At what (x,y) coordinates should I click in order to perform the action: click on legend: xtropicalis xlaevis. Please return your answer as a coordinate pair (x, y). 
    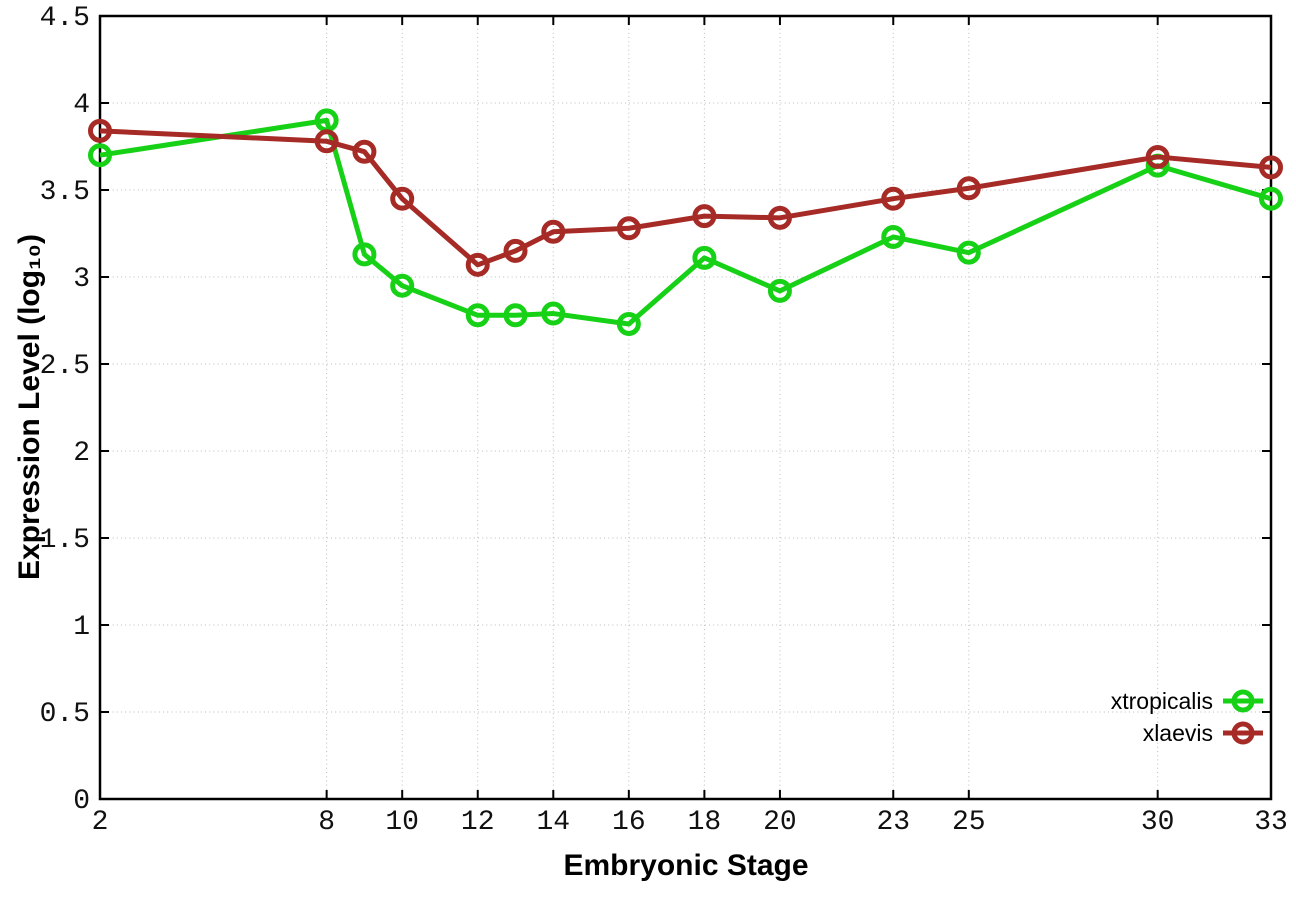
    Looking at the image, I should click on (1187, 717).